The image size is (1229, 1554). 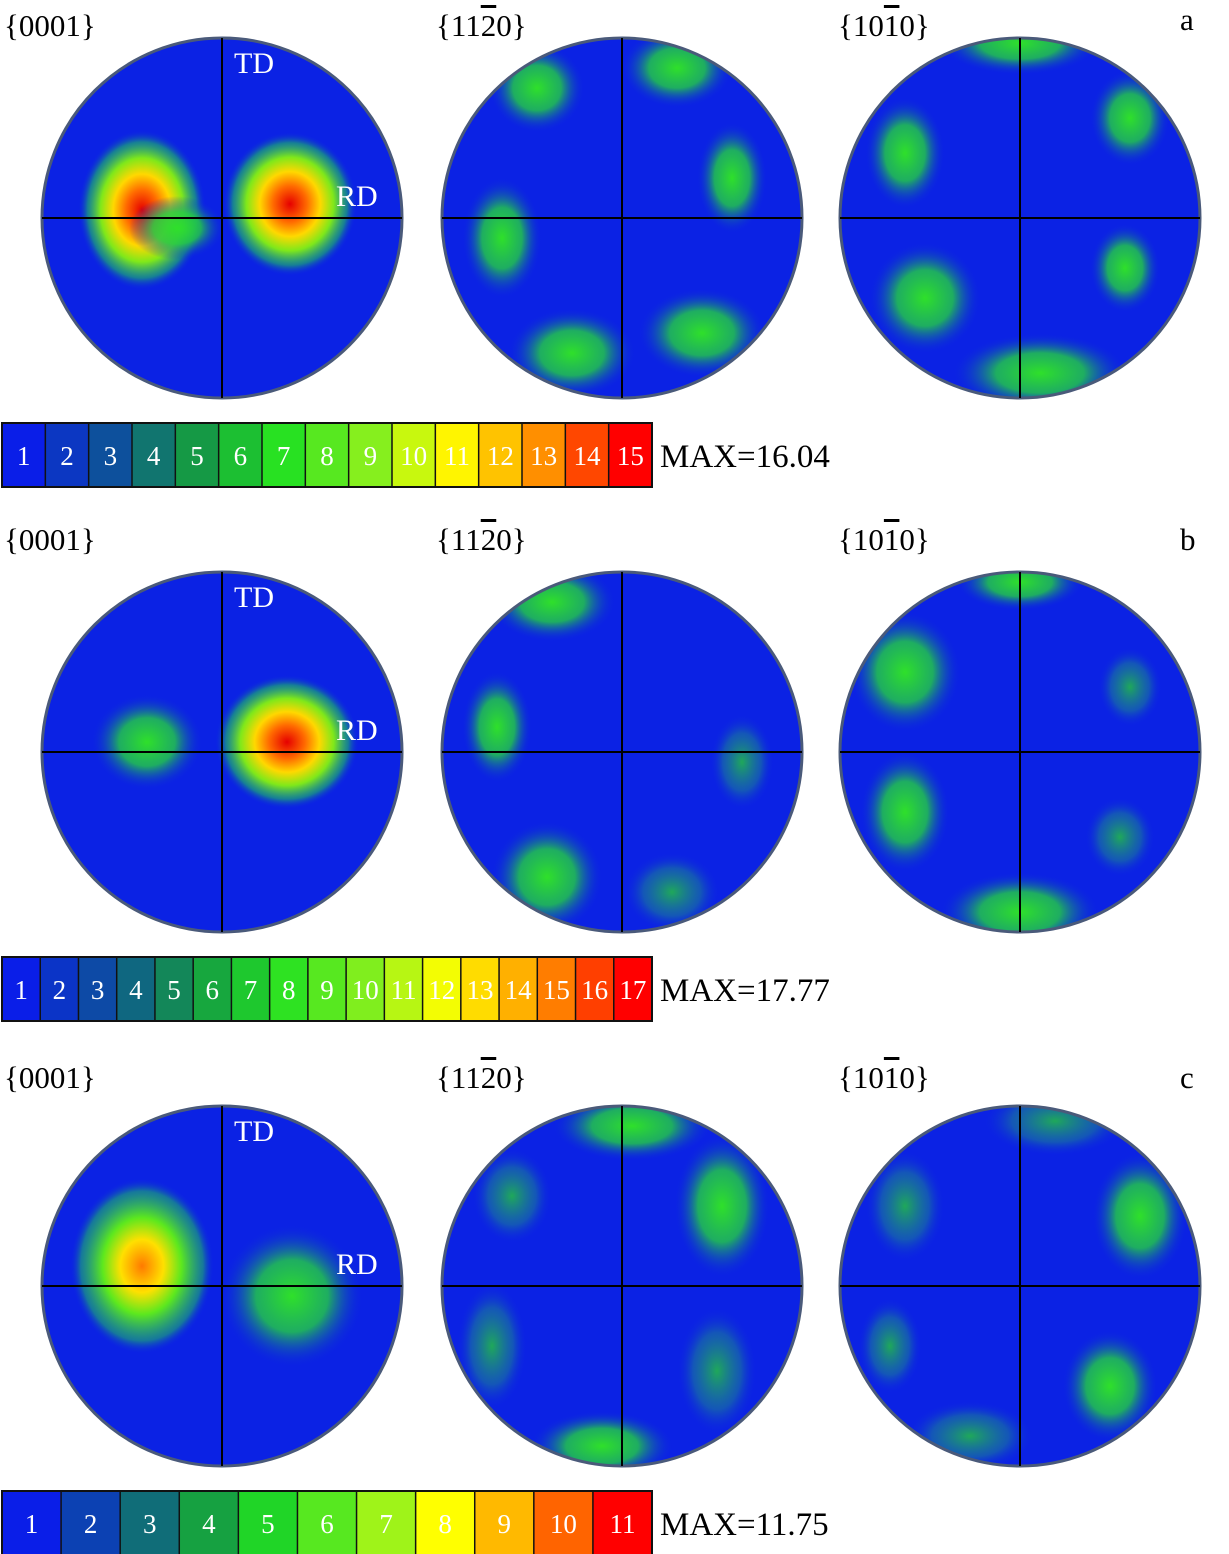 What do you see at coordinates (481, 539) in the screenshot?
I see `panel-b-header-1120: {1120}` at bounding box center [481, 539].